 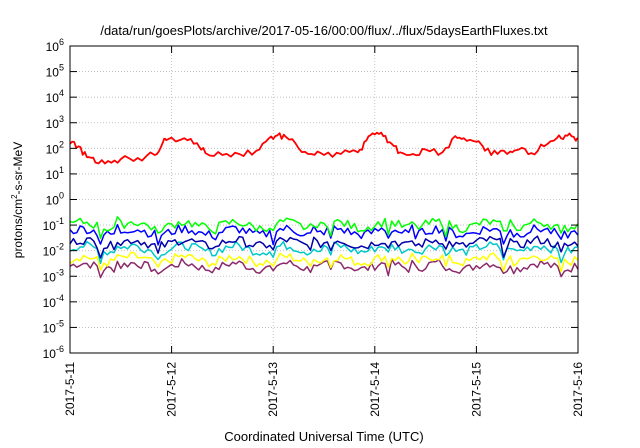 What do you see at coordinates (53, 275) in the screenshot?
I see `y-tick-label: 10⁻³` at bounding box center [53, 275].